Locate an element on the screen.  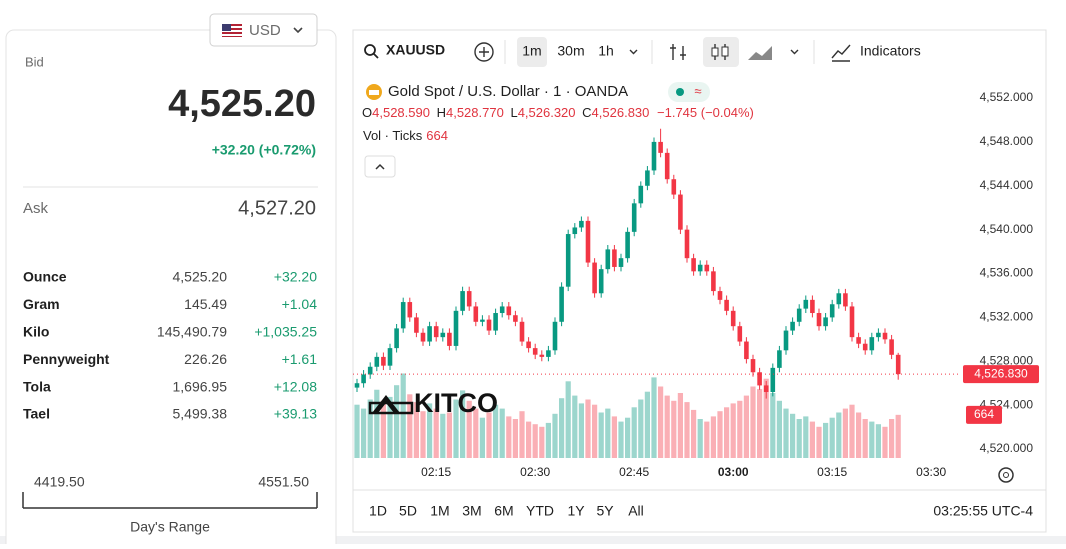
symbol-search: XAUUSD is located at coordinates (404, 50).